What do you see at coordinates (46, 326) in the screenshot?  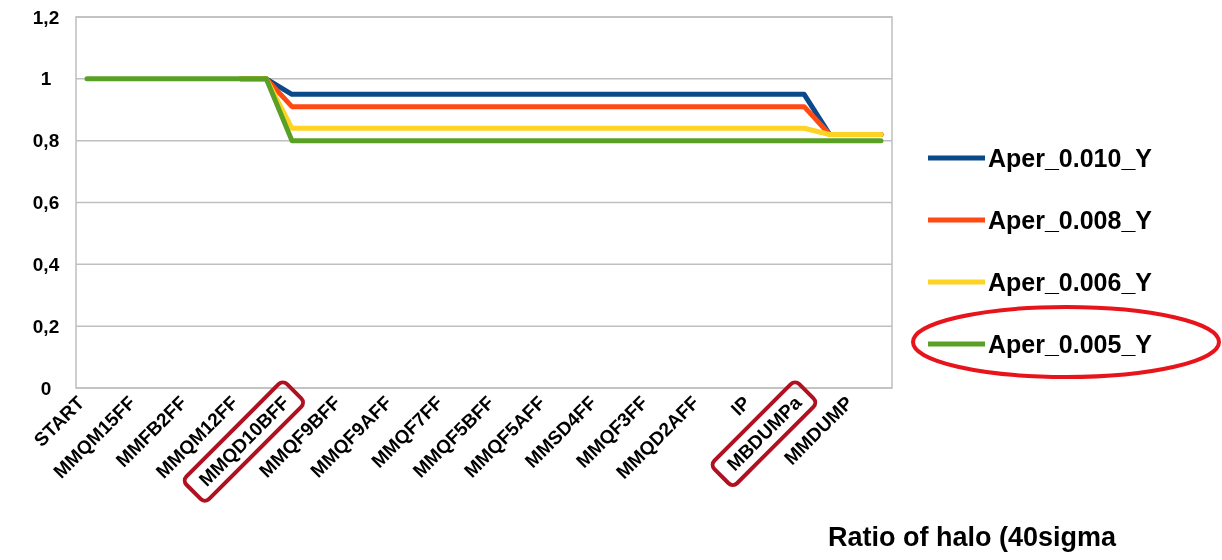 I see `y-tick-label: 0,2` at bounding box center [46, 326].